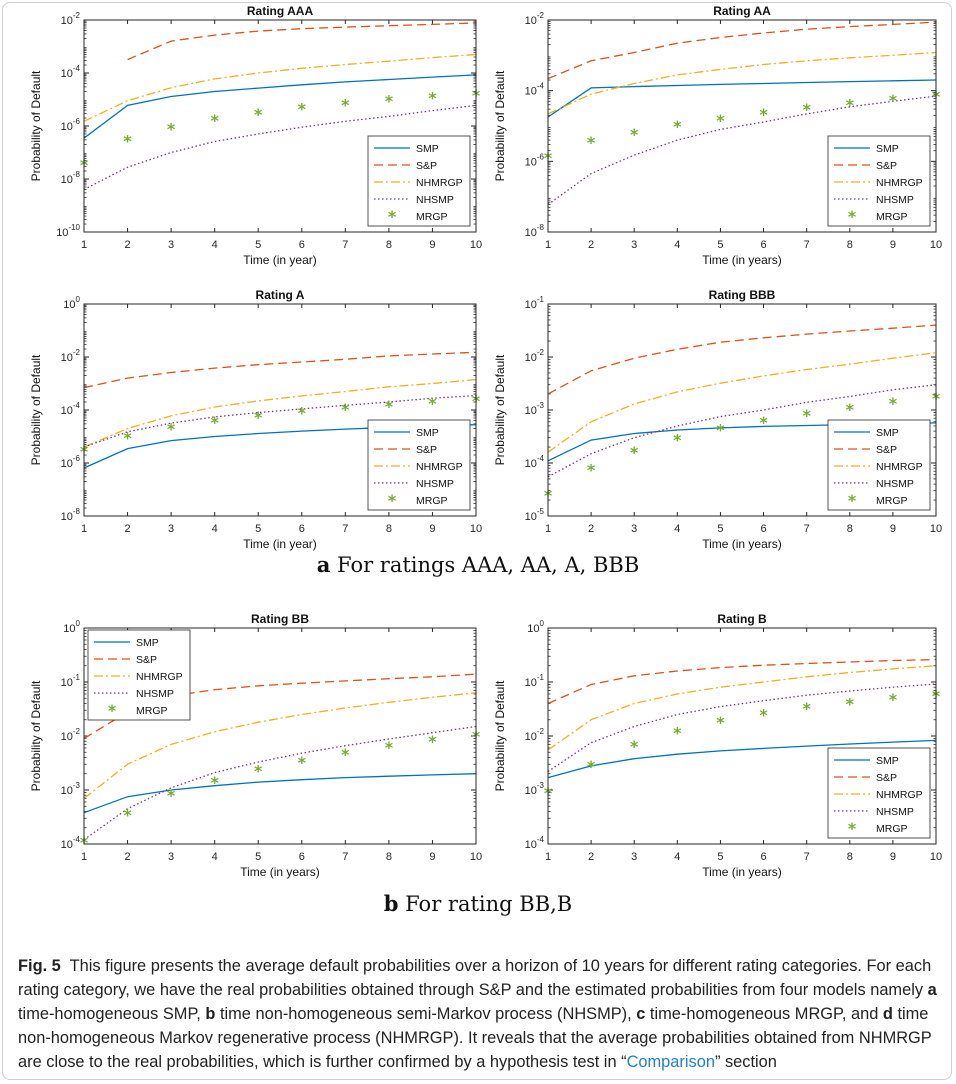 Image resolution: width=956 pixels, height=1084 pixels. I want to click on legend-label: NHSMP, so click(435, 484).